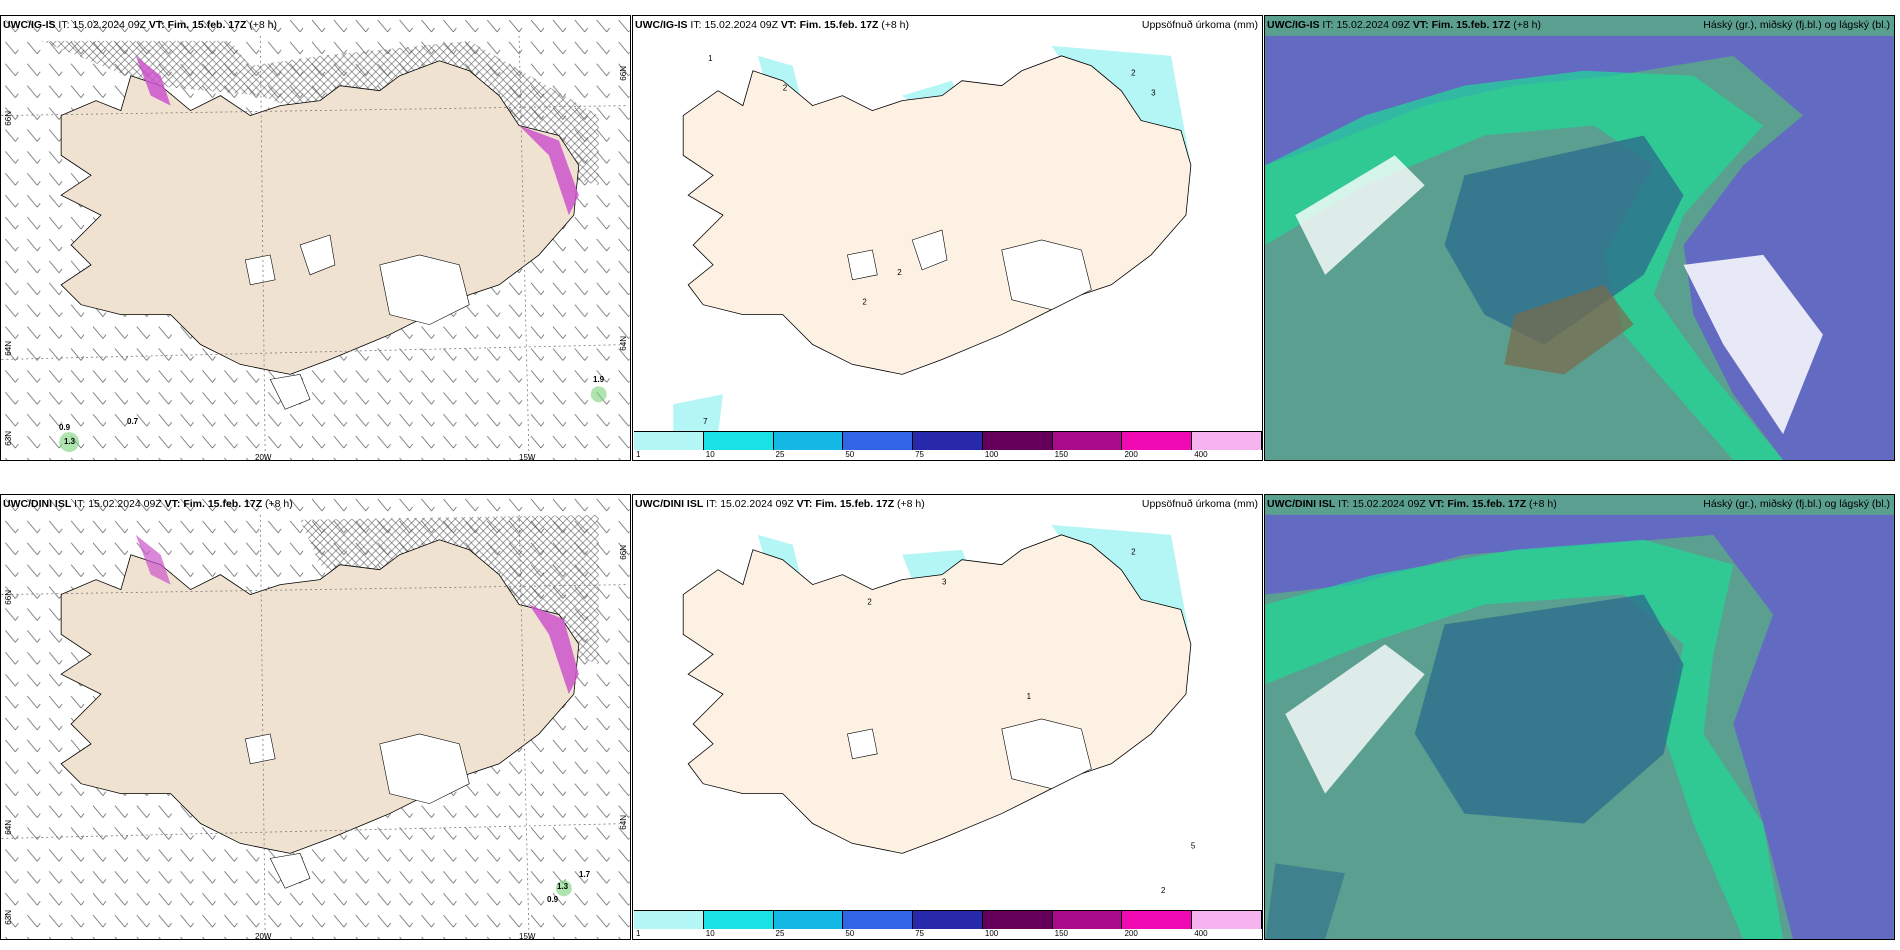 The width and height of the screenshot is (1900, 950). What do you see at coordinates (133, 421) in the screenshot?
I see `value-label: 0.7` at bounding box center [133, 421].